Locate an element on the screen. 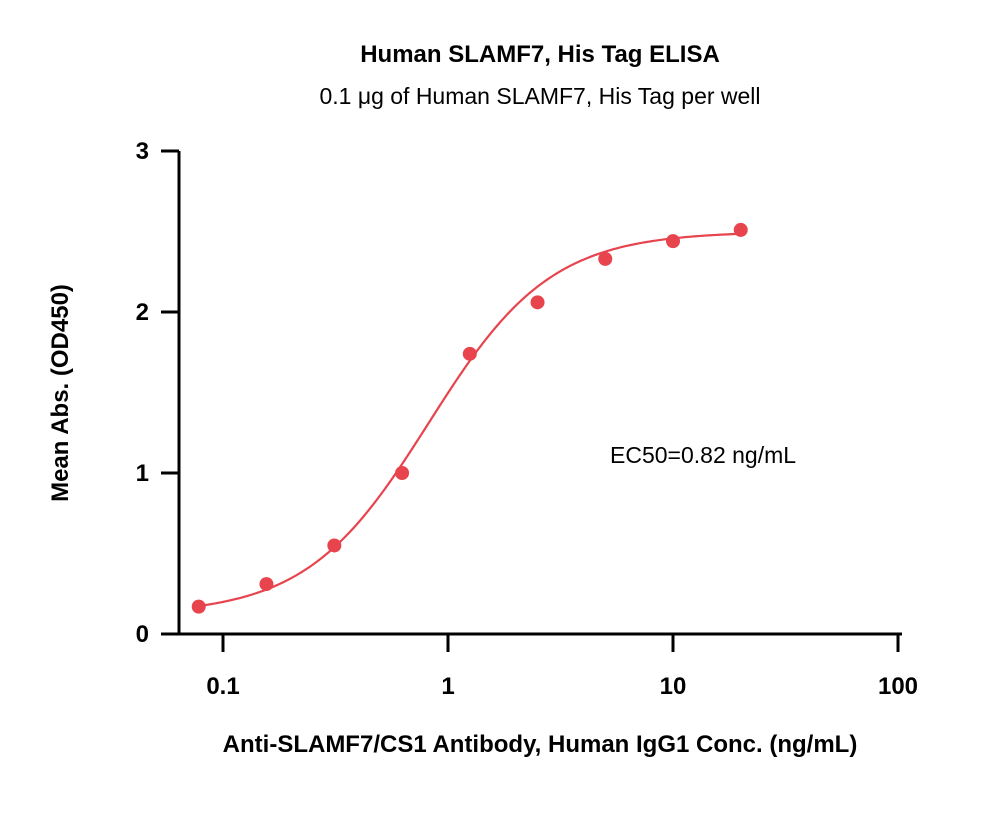 The height and width of the screenshot is (839, 1000). x-tick-label: 100 is located at coordinates (898, 686).